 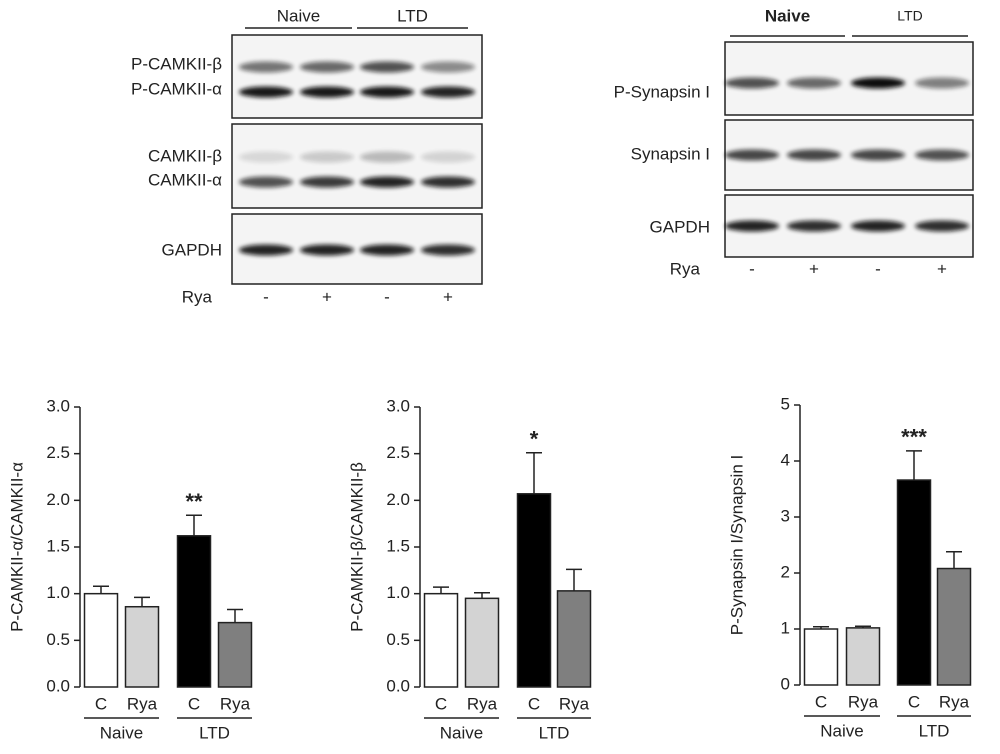 What do you see at coordinates (194, 501) in the screenshot?
I see `significance: **` at bounding box center [194, 501].